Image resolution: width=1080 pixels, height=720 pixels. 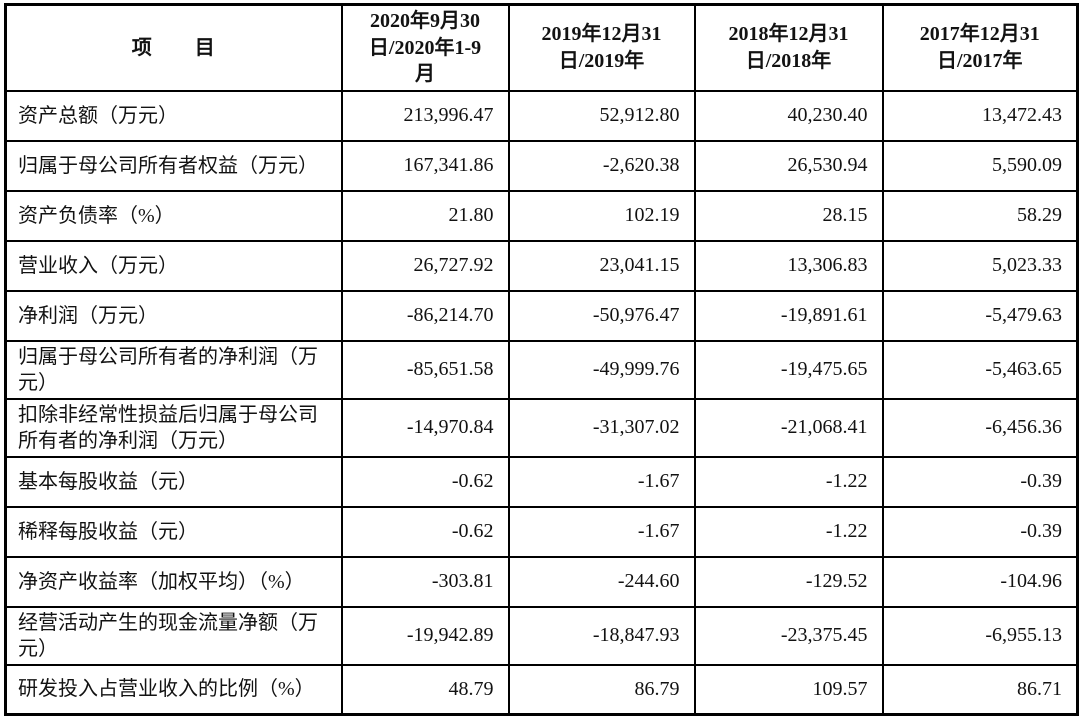 What do you see at coordinates (601, 315) in the screenshot?
I see `cell-value: -50,976.47` at bounding box center [601, 315].